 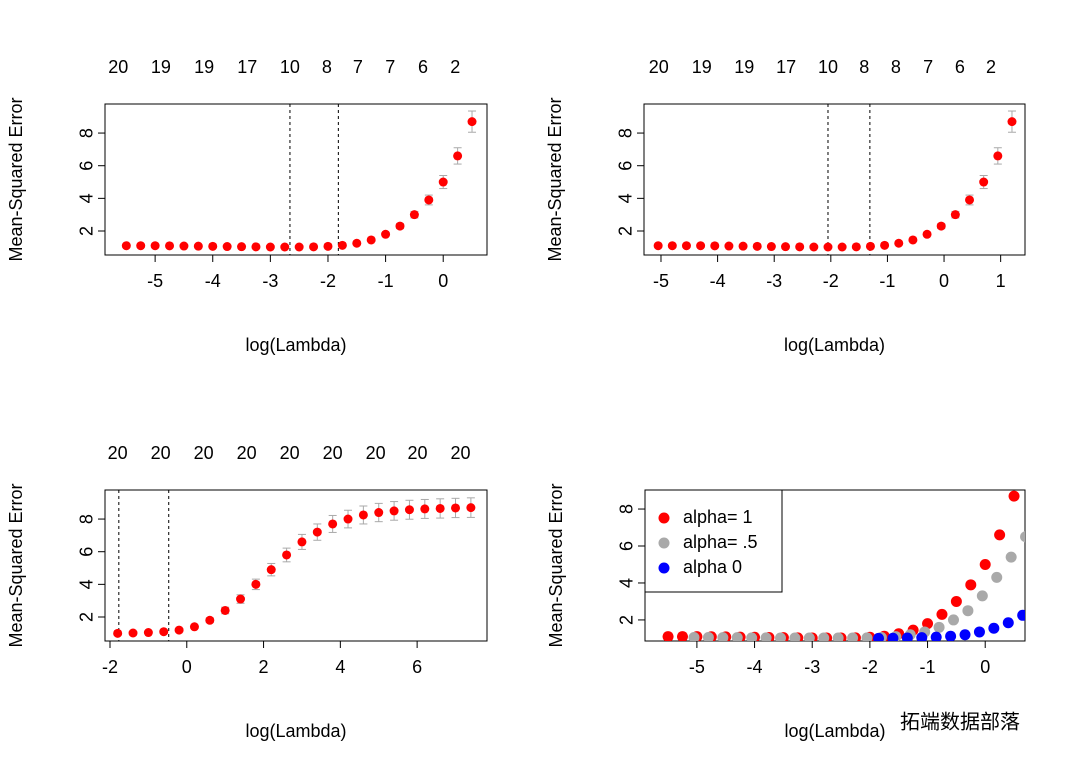 I want to click on legend-label: alpha 0, so click(x=712, y=567).